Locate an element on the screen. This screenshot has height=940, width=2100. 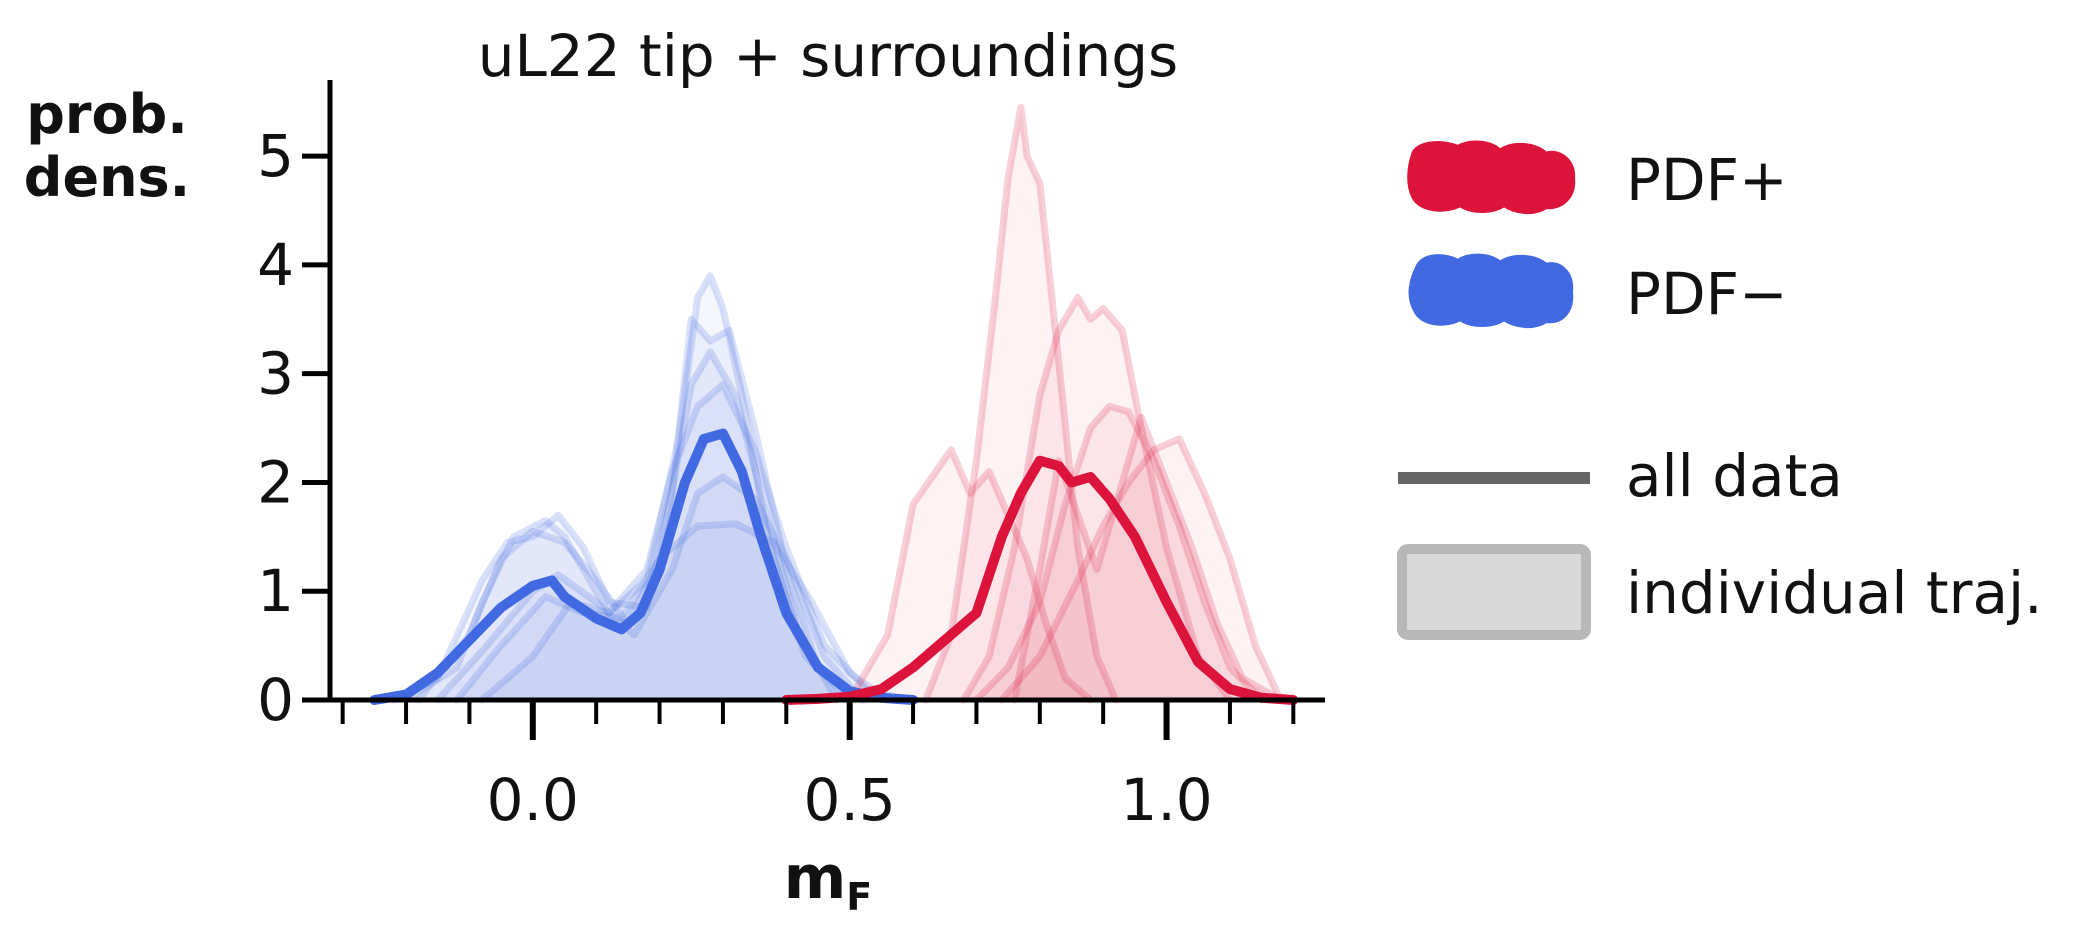
all-data-line-minus is located at coordinates (644, 566).